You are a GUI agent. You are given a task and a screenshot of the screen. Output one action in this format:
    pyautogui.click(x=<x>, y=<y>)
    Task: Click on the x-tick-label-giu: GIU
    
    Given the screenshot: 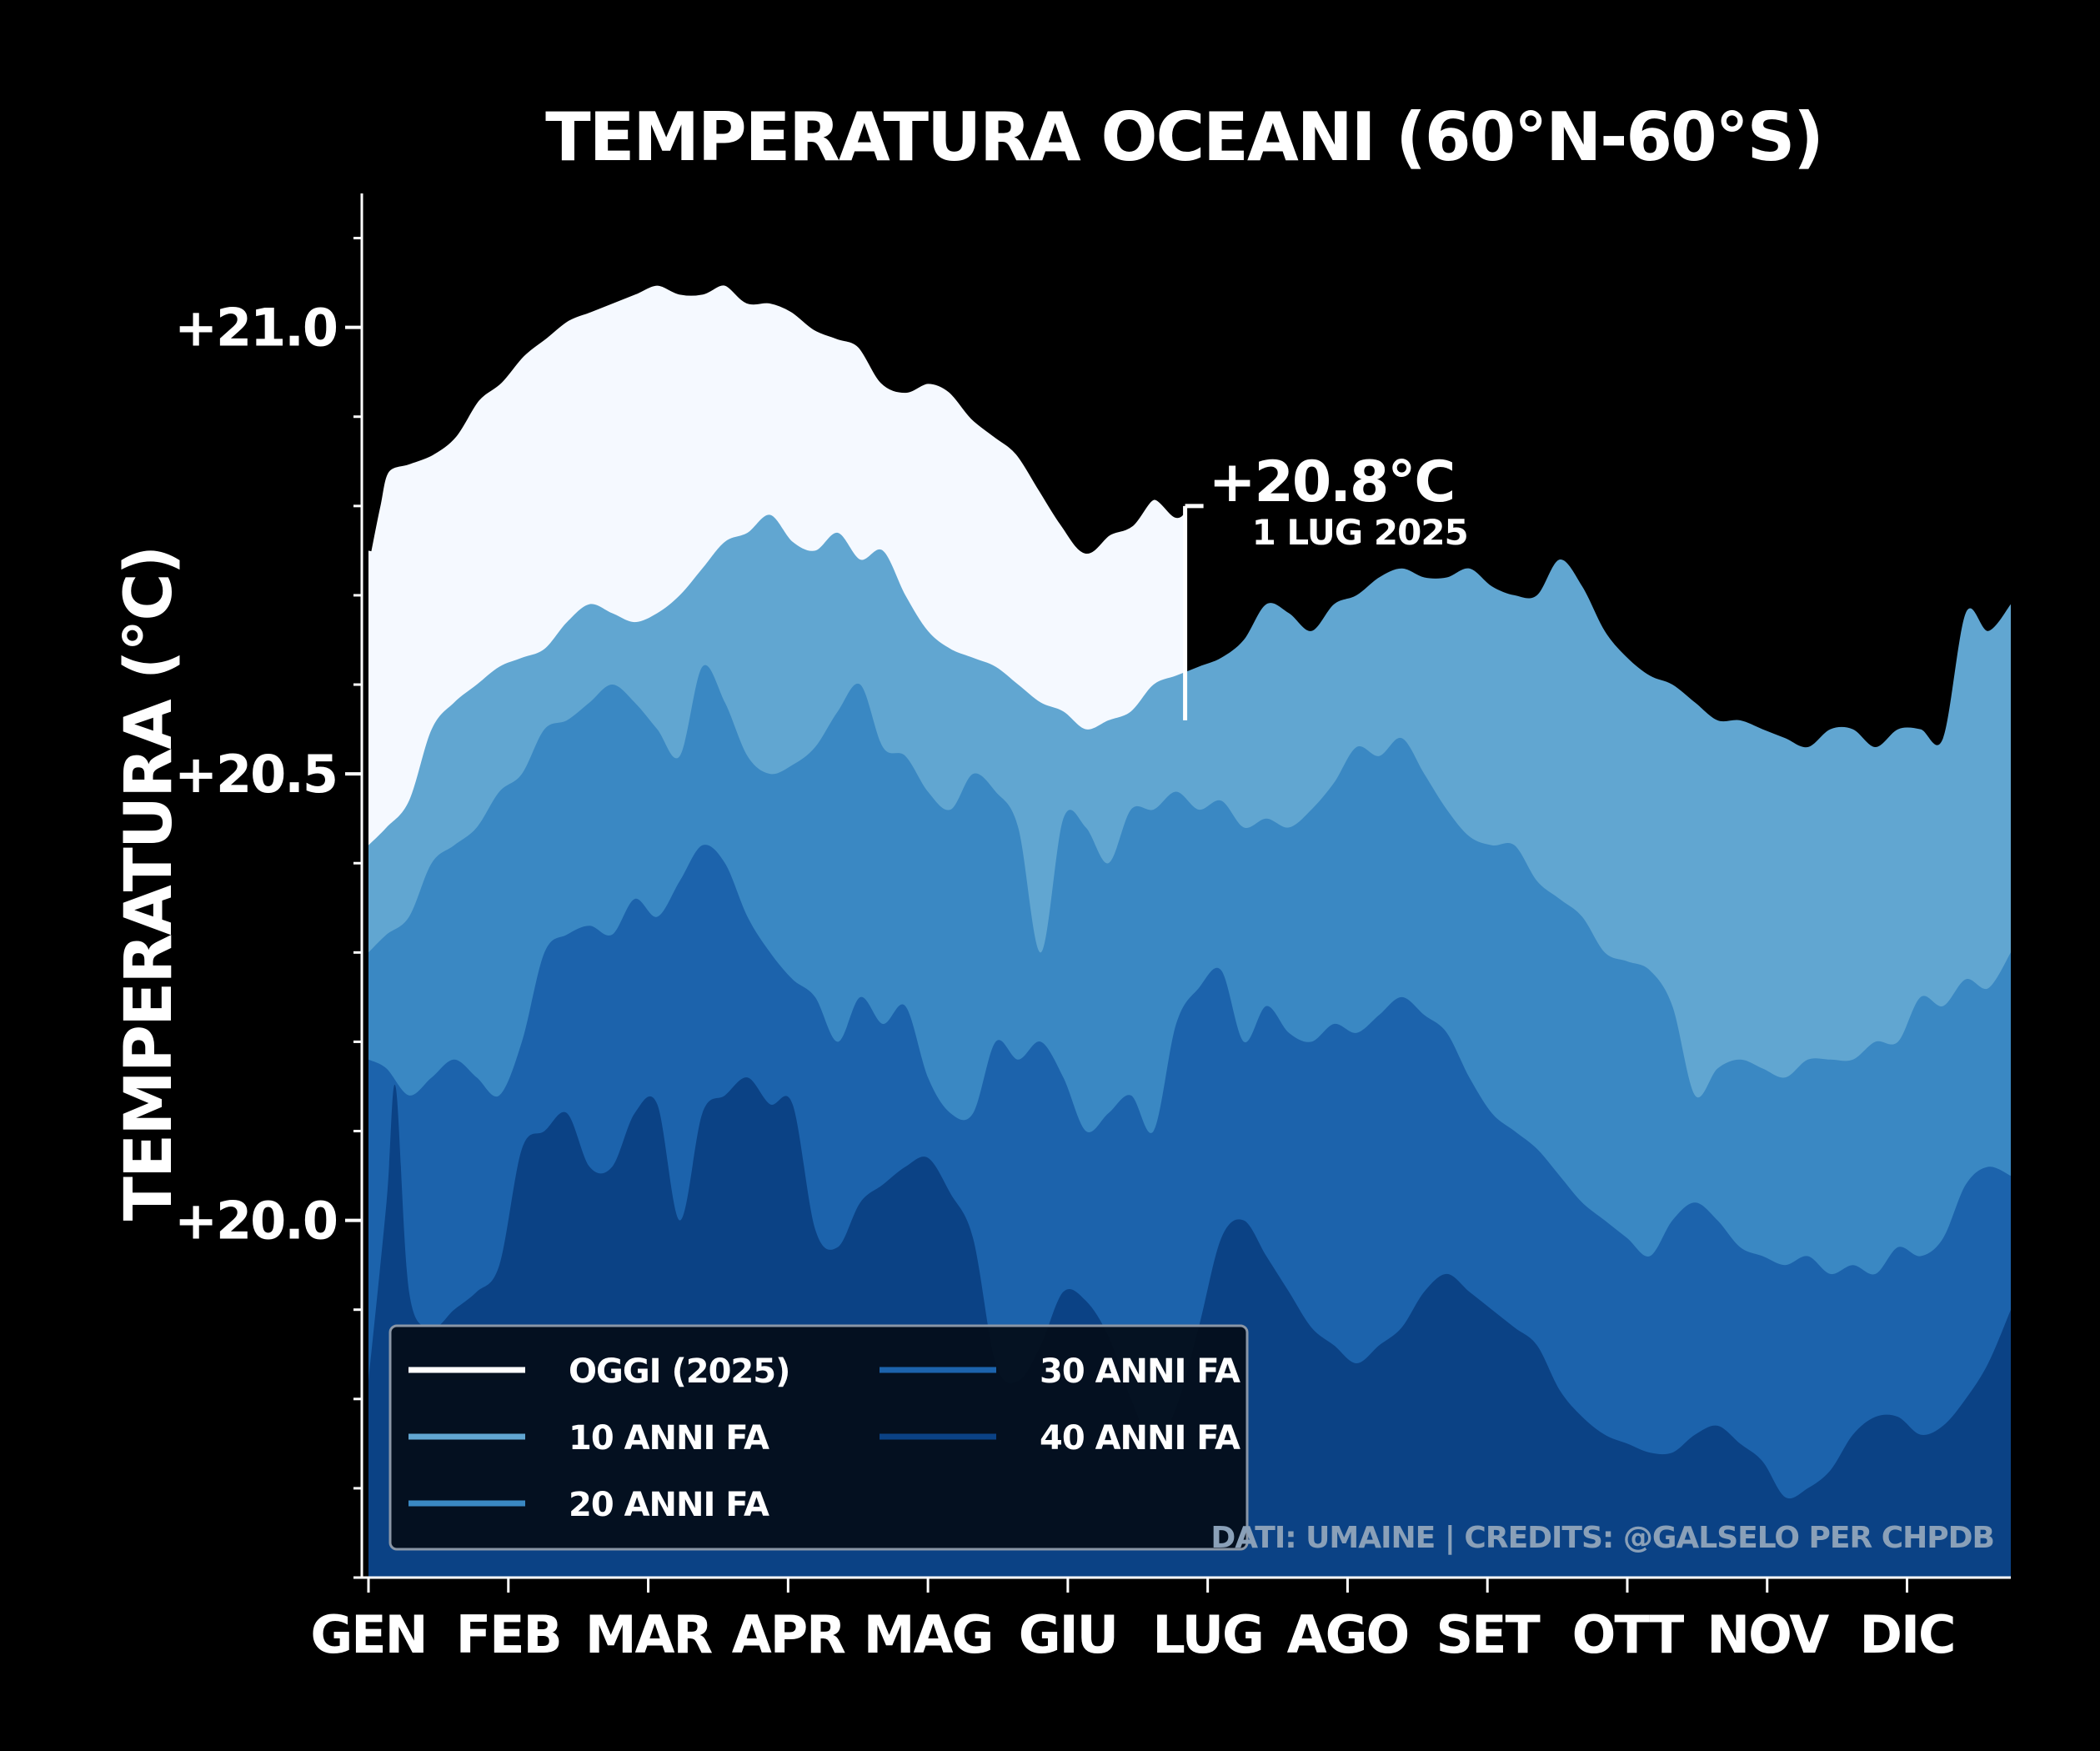 What is the action you would take?
    pyautogui.click(x=1068, y=1634)
    